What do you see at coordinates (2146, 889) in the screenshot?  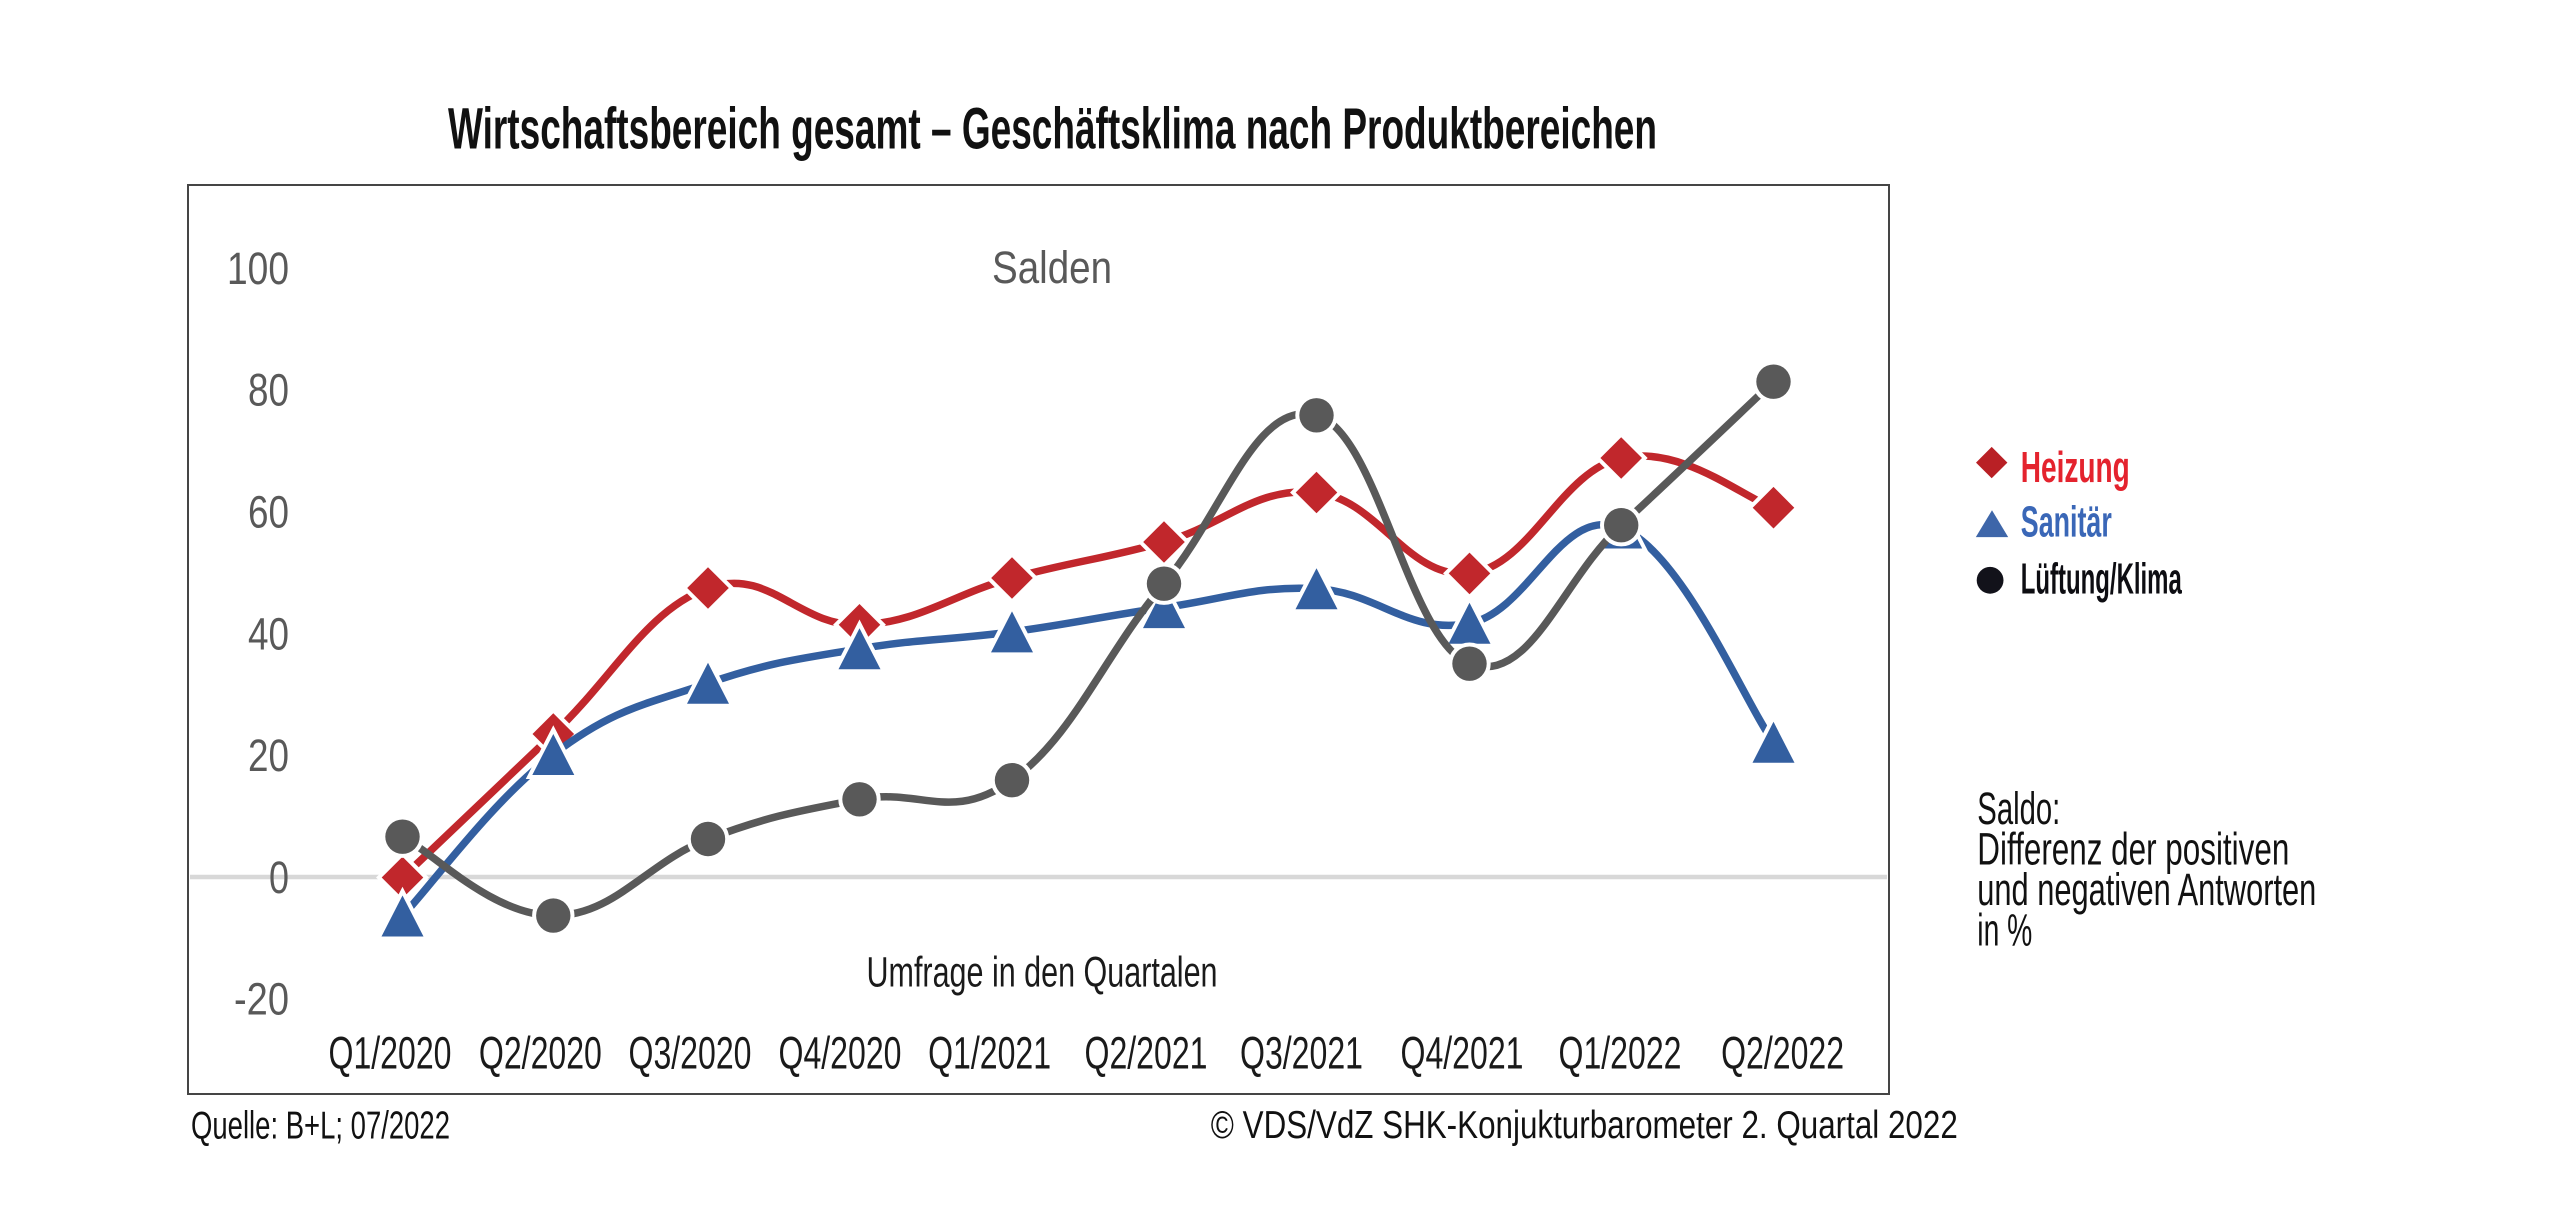 I see `svg-text: und negativen Antworten` at bounding box center [2146, 889].